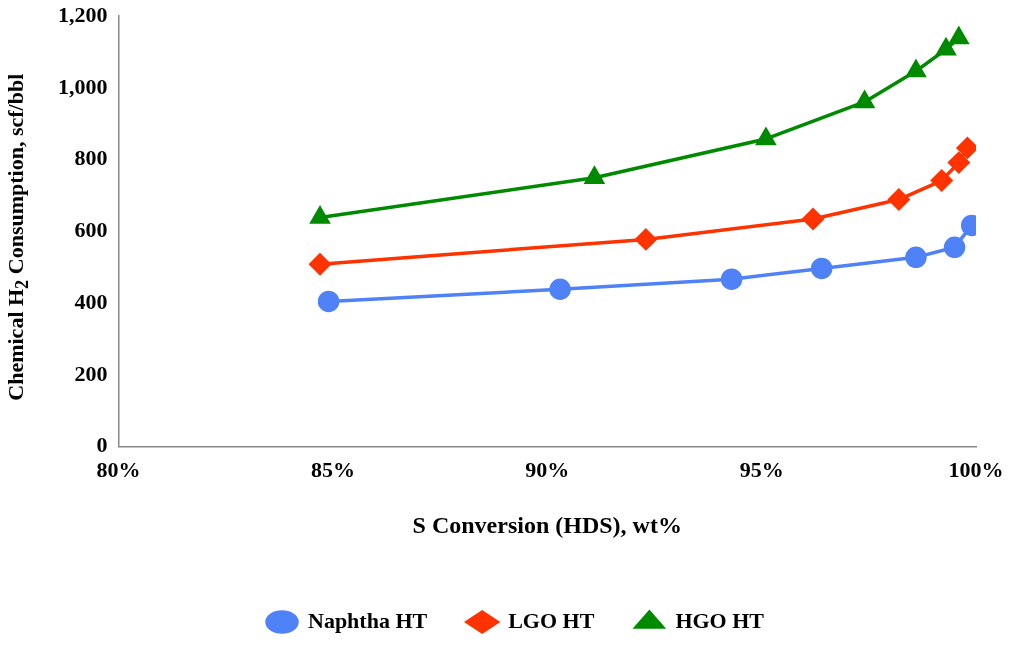 The width and height of the screenshot is (1016, 648). I want to click on x-tick-label: 90%, so click(547, 469).